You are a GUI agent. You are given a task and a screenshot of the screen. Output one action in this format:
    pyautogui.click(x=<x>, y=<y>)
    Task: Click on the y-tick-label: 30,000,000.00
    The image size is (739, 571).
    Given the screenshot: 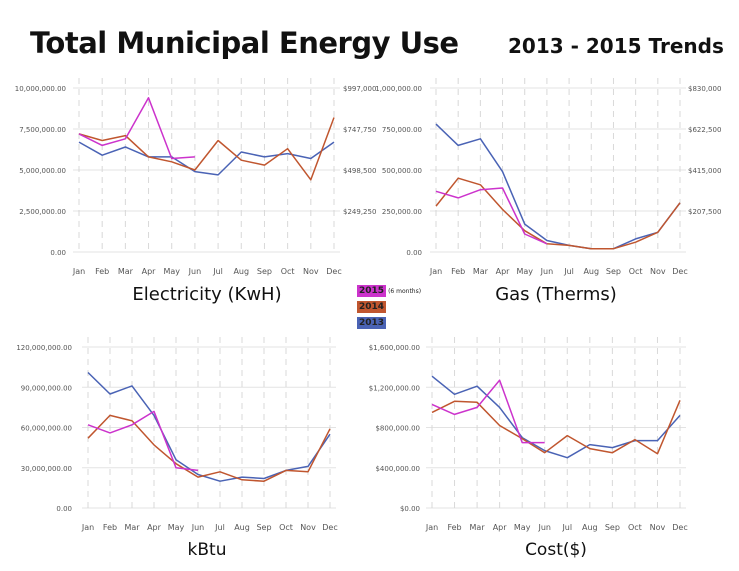 What is the action you would take?
    pyautogui.click(x=46, y=469)
    